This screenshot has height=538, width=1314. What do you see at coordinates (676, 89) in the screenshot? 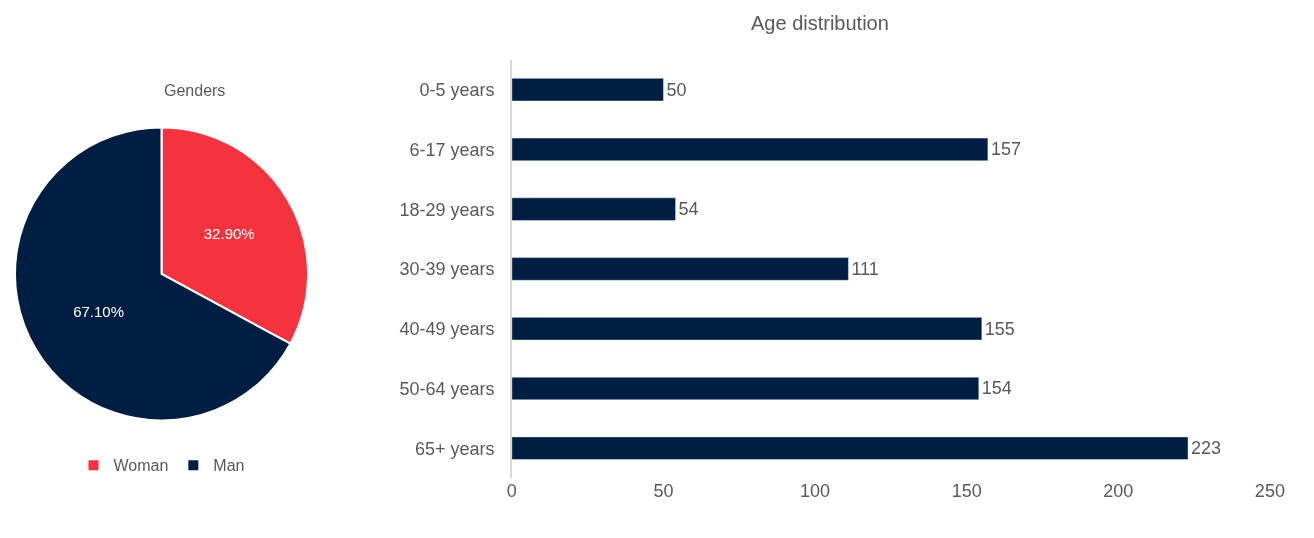
I see `data-label: 50` at bounding box center [676, 89].